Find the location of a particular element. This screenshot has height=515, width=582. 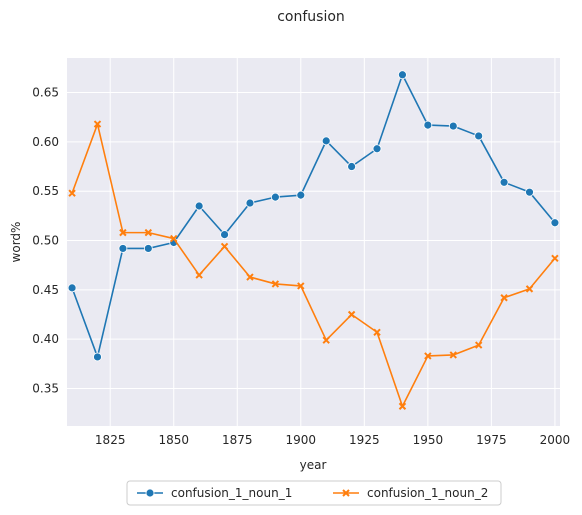

legend-label: confusion_1_noun_1 is located at coordinates (231, 493).